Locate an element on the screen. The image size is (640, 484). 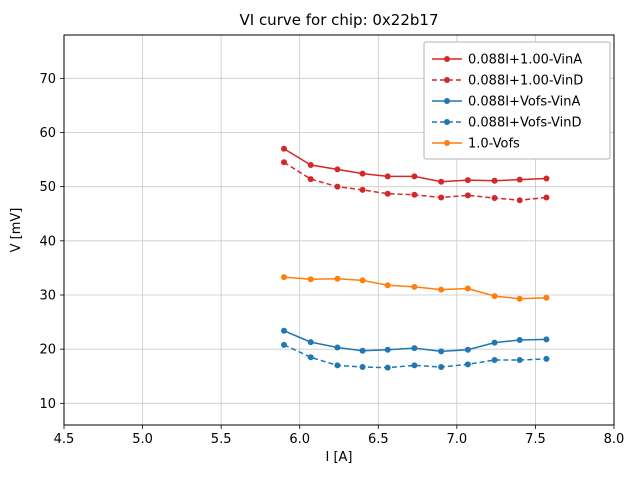
x-tick-label: 4.5 is located at coordinates (64, 439).